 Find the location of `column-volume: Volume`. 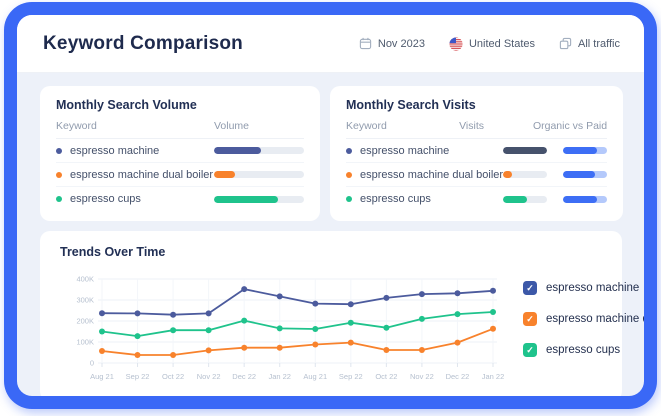

column-volume: Volume is located at coordinates (232, 126).